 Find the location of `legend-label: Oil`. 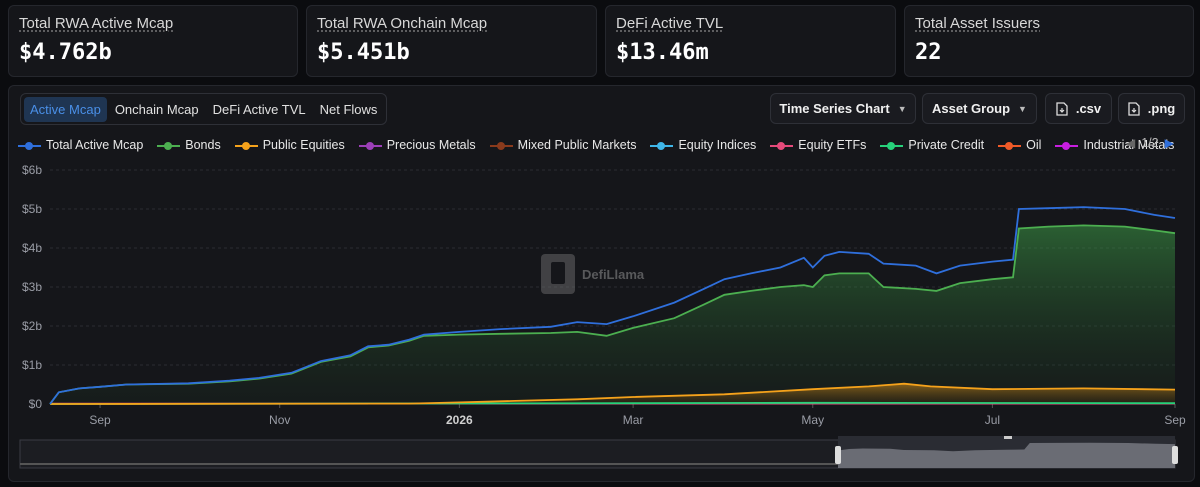

legend-label: Oil is located at coordinates (1034, 145).